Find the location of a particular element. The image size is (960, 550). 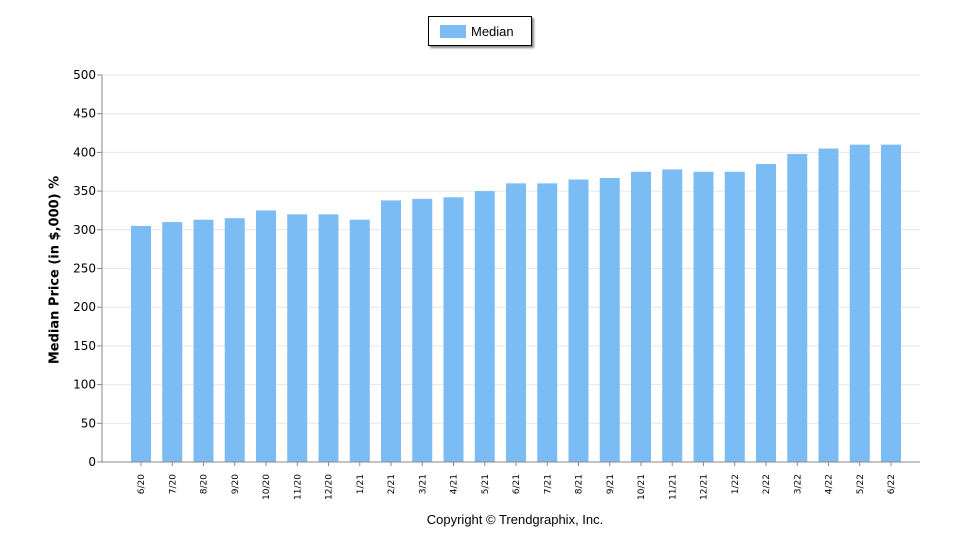

copyright-text: Copyright © Trendgraphix, Inc. is located at coordinates (515, 519).